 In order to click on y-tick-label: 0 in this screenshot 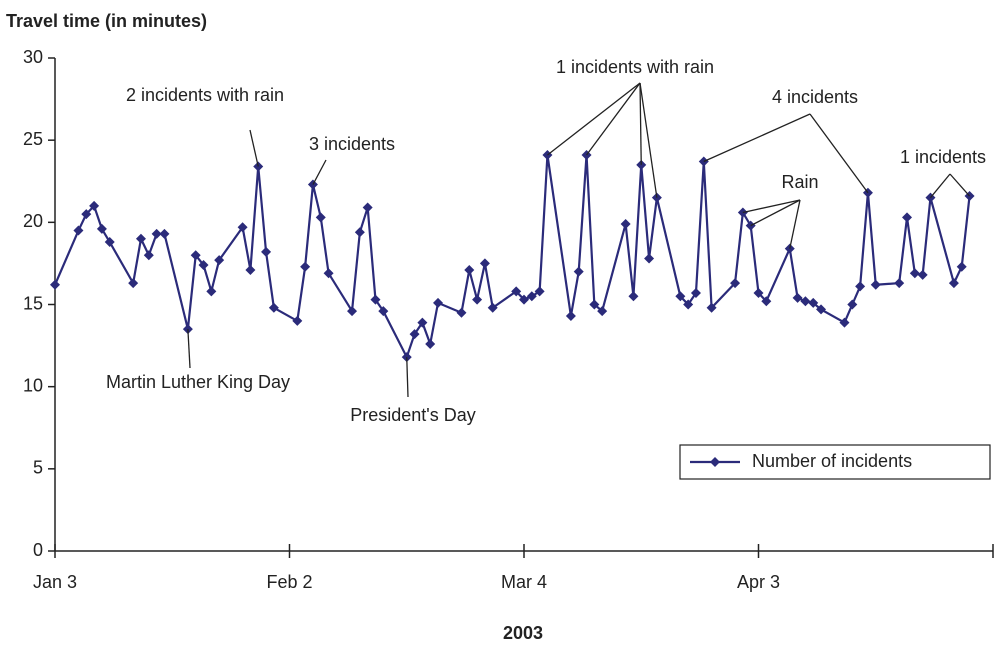, I will do `click(38, 550)`.